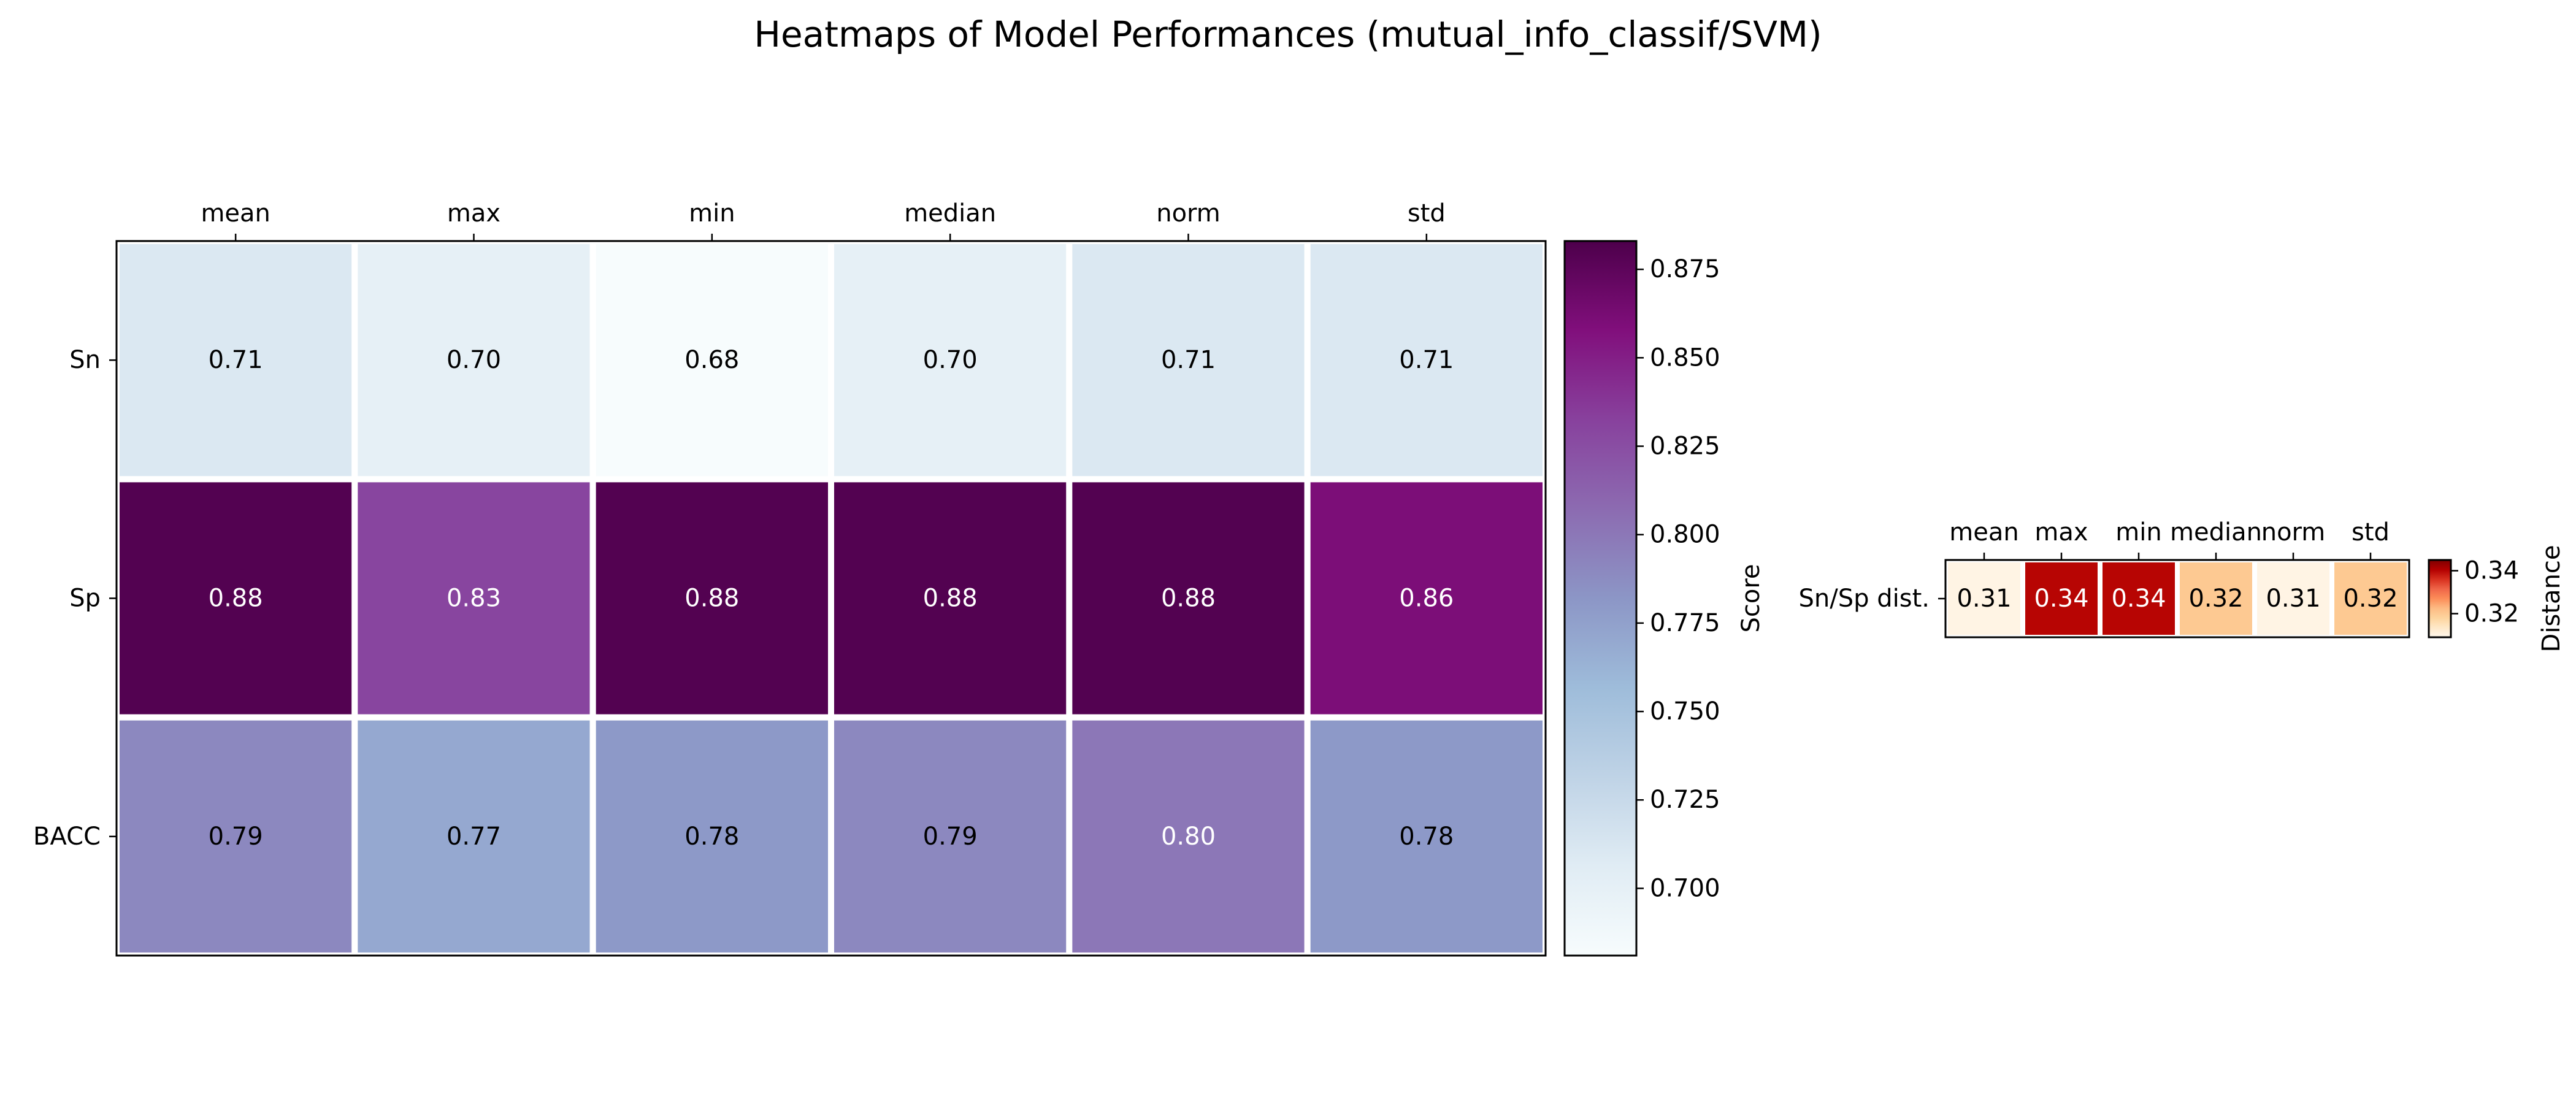 The width and height of the screenshot is (2576, 1104). What do you see at coordinates (1685, 535) in the screenshot?
I see `colorbar-tick-label: 0.800` at bounding box center [1685, 535].